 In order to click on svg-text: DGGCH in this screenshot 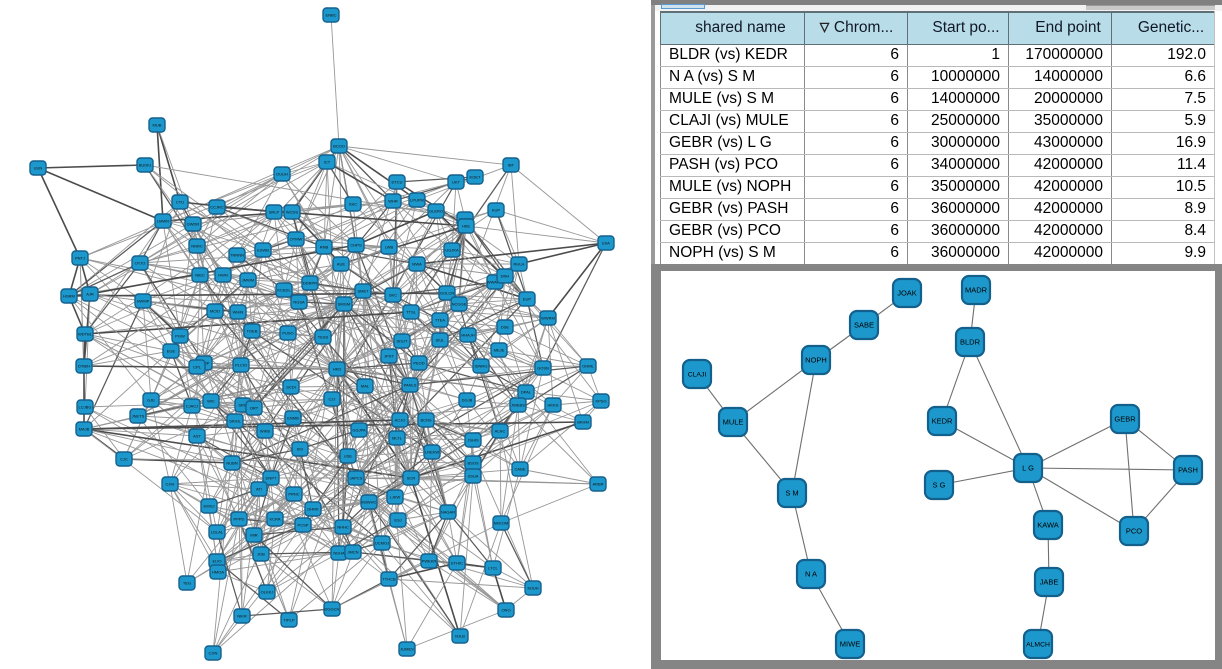, I will do `click(332, 609)`.